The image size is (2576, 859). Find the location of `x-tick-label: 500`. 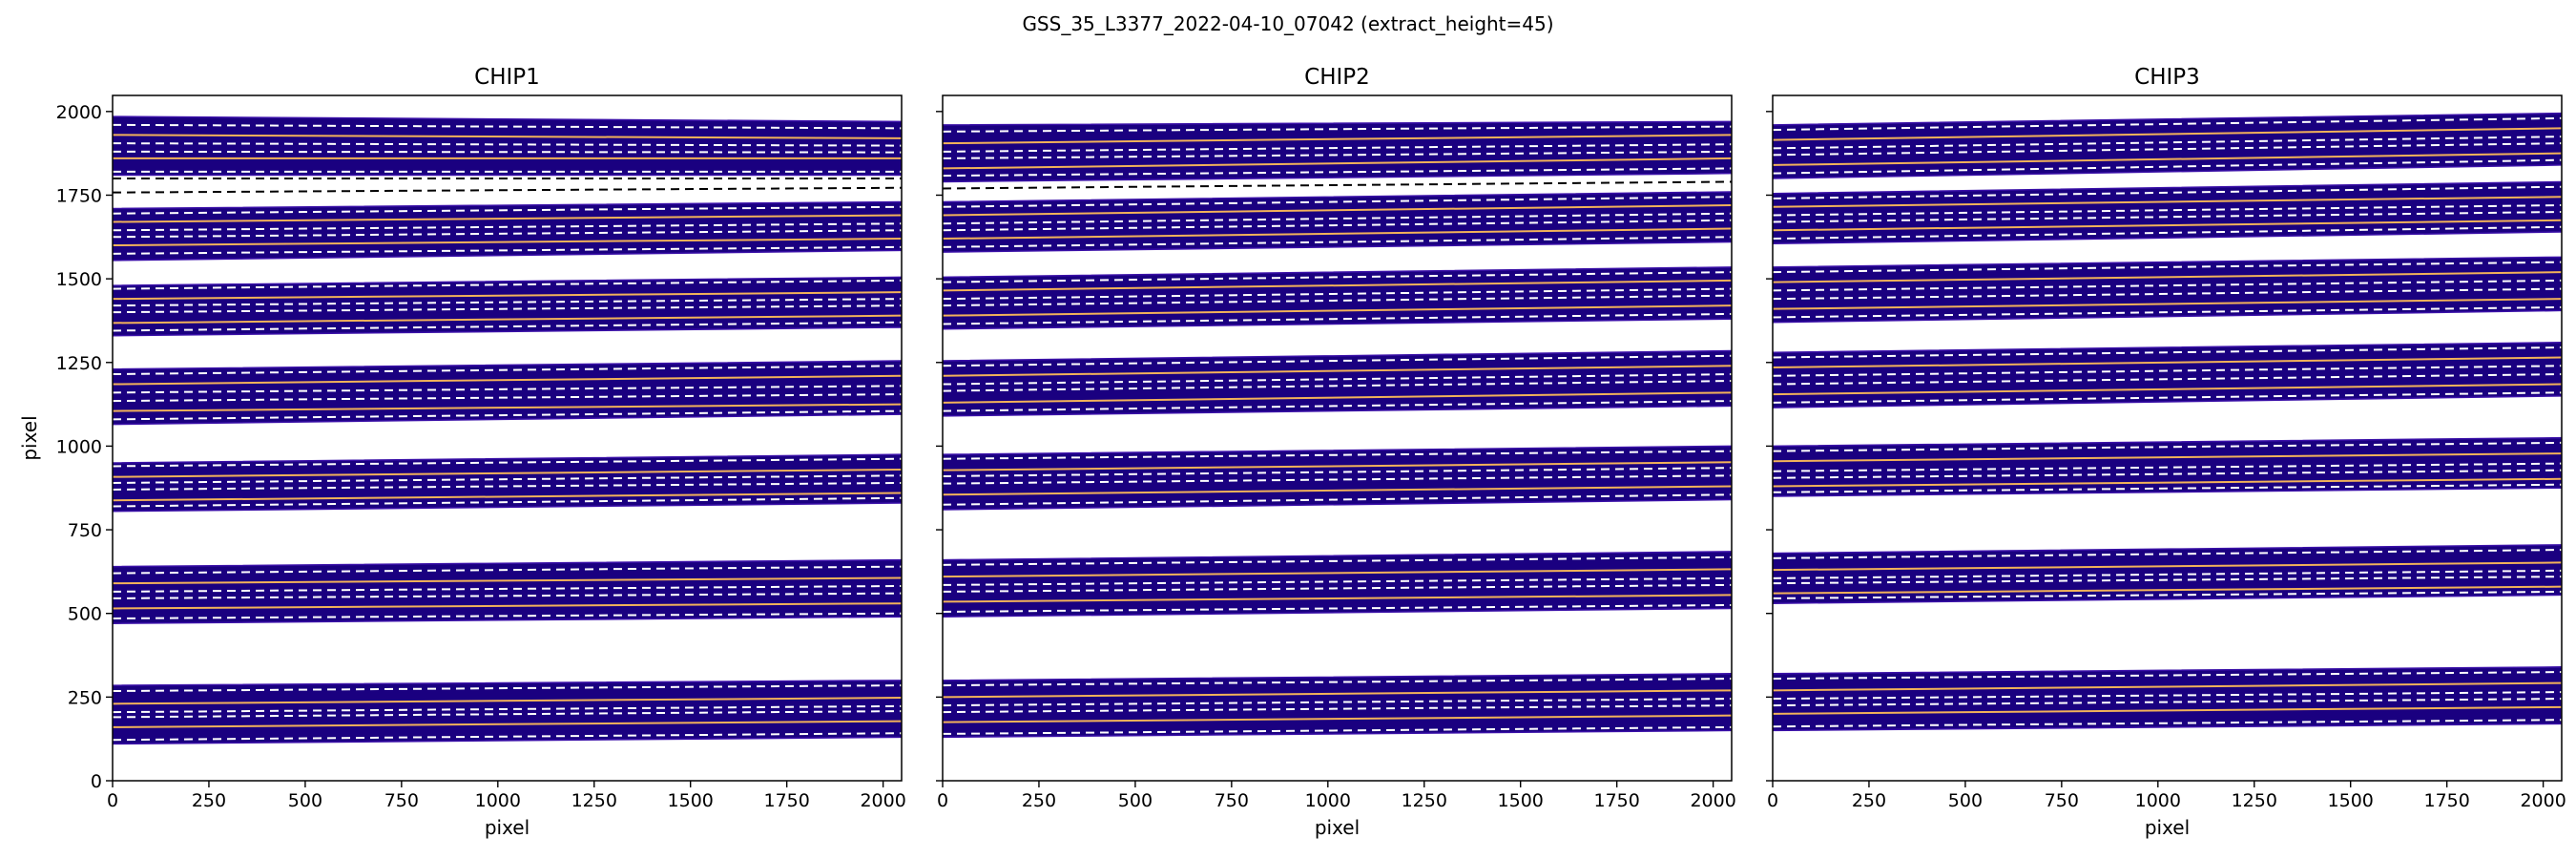

x-tick-label: 500 is located at coordinates (305, 800).